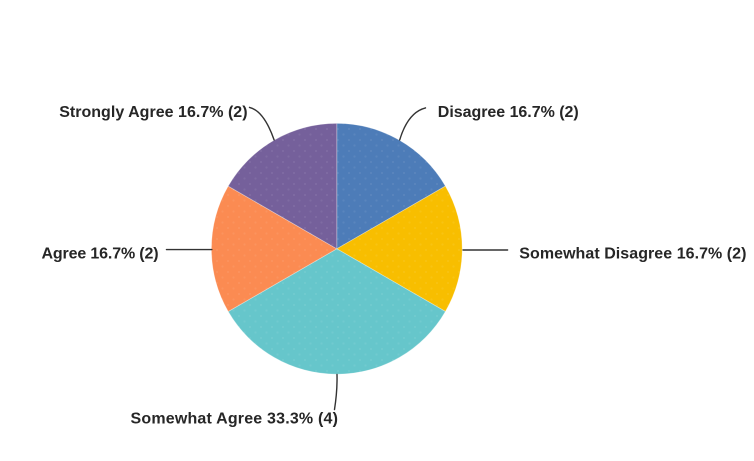 Image resolution: width=754 pixels, height=461 pixels. I want to click on svg-text: Strongly Agree 16.7% (2), so click(153, 112).